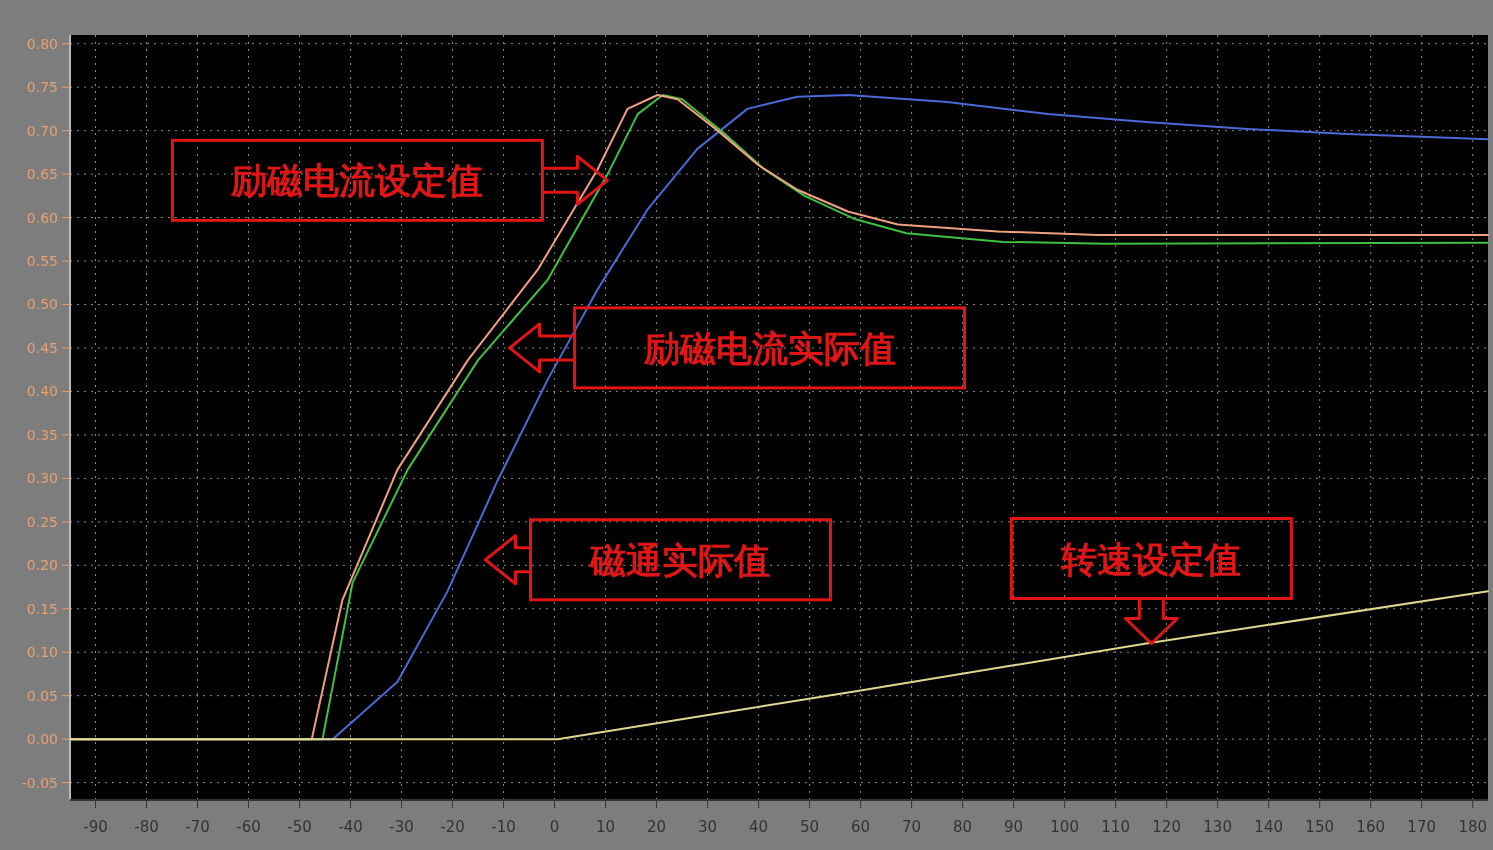 The image size is (1493, 850). Describe the element at coordinates (42, 521) in the screenshot. I see `y-tick-label: 0.25` at that location.